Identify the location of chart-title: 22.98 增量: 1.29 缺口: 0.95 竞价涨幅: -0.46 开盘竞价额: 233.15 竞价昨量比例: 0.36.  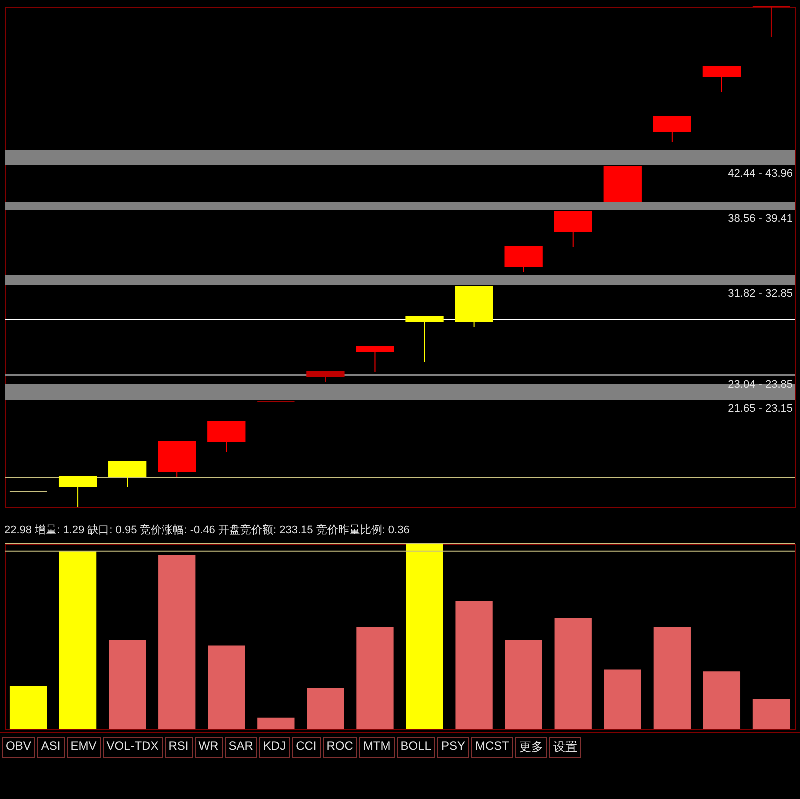
(207, 530).